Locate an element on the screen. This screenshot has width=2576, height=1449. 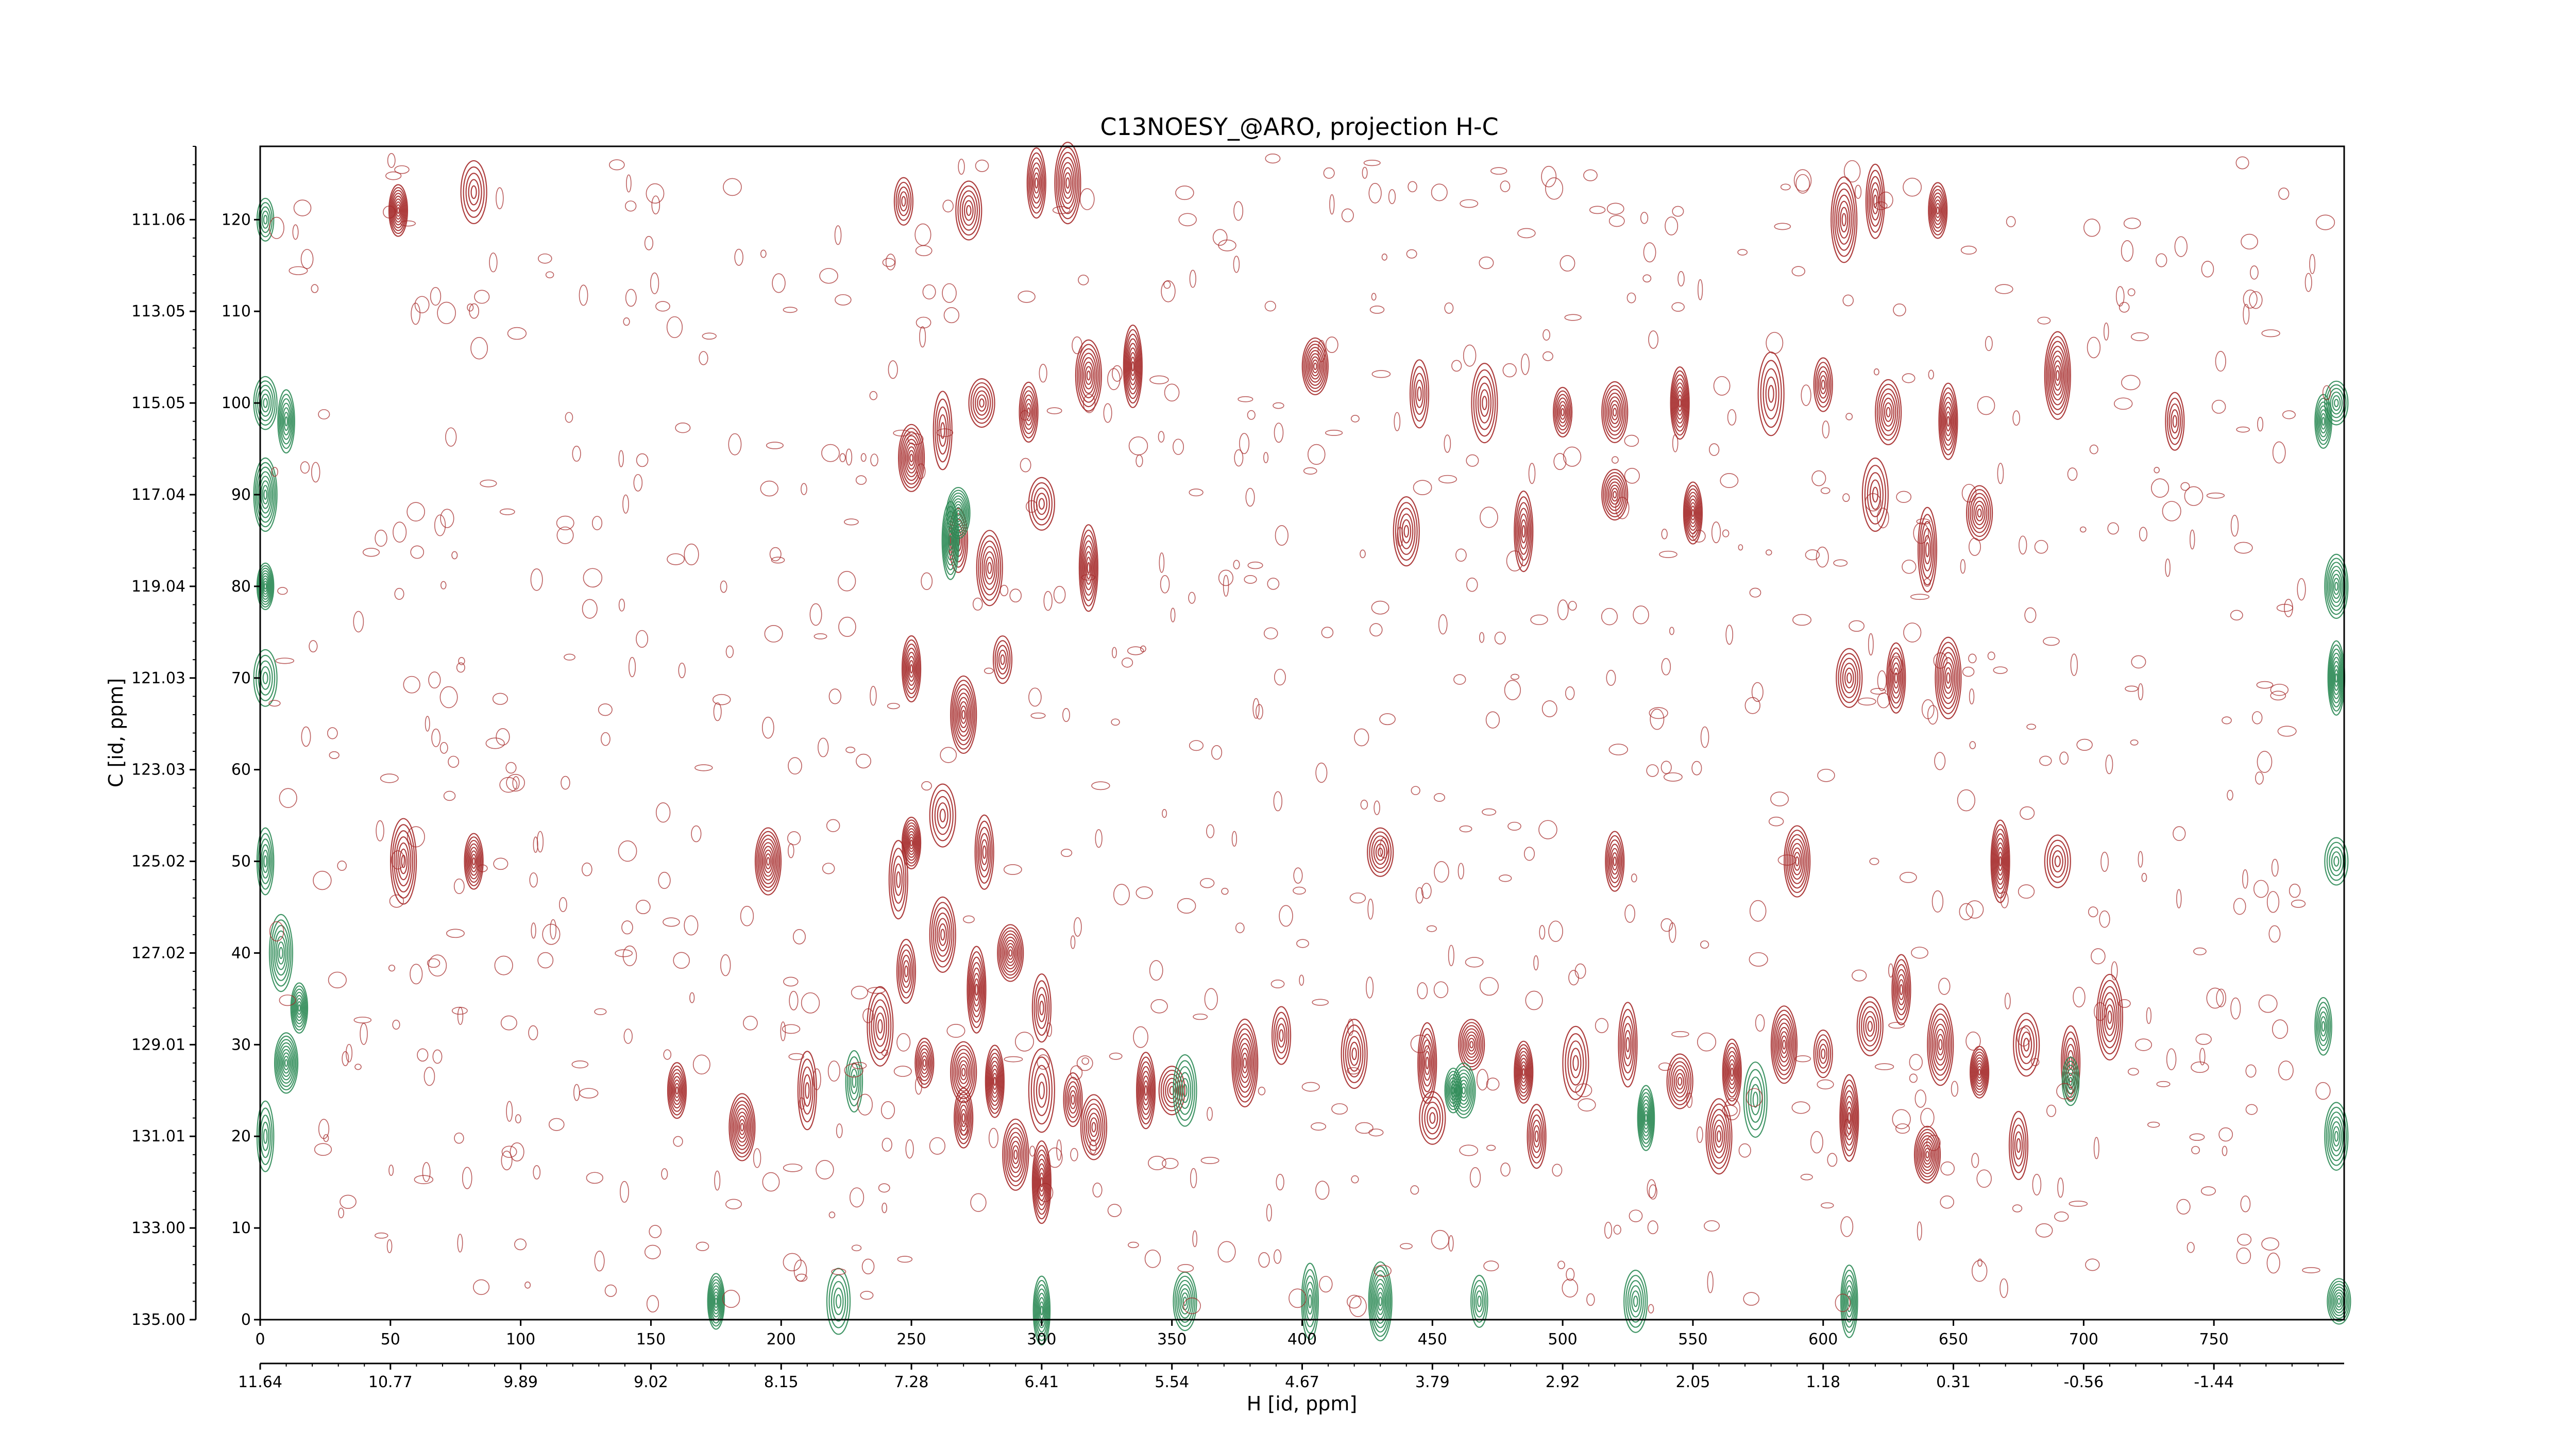
x-index-tick-label: 550 is located at coordinates (1692, 1339).